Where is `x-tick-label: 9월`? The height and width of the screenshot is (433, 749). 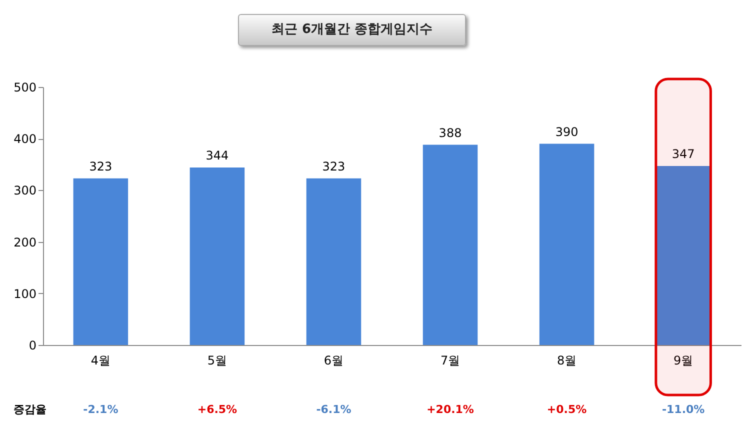 x-tick-label: 9월 is located at coordinates (684, 361).